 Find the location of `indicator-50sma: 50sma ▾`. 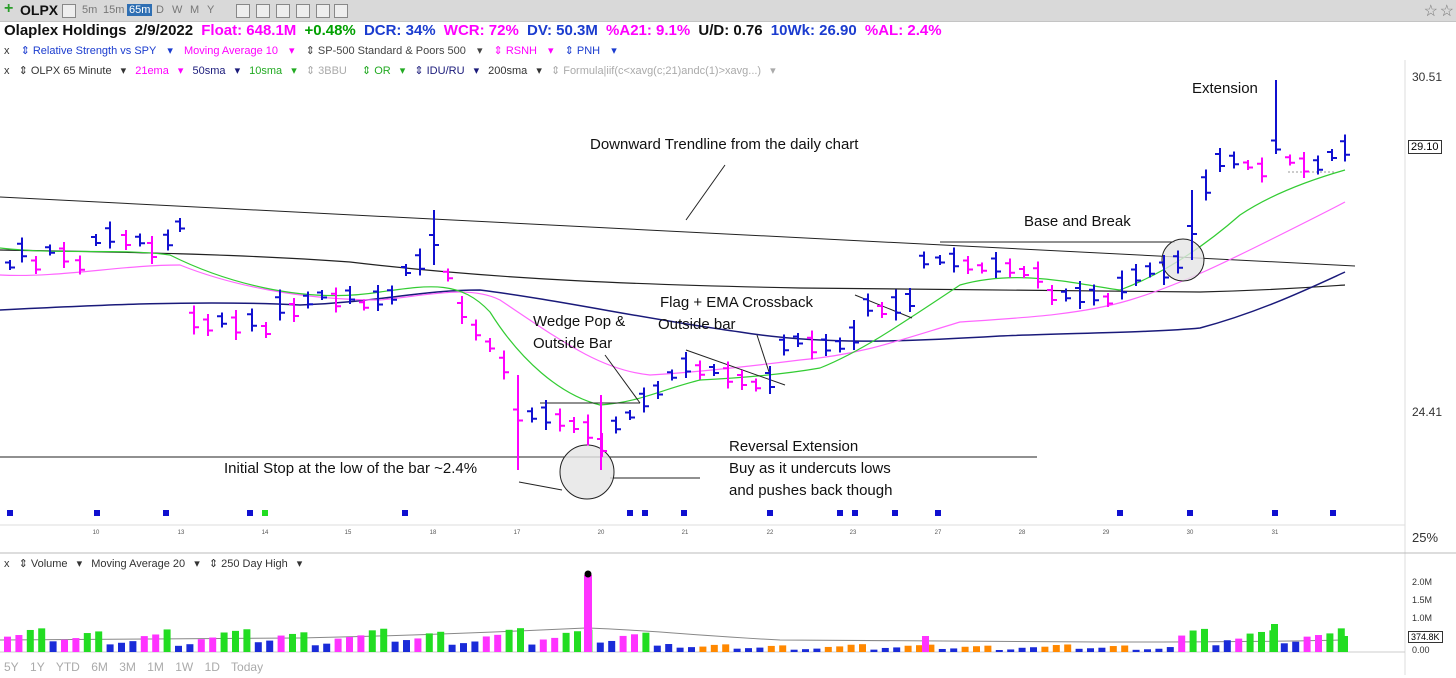

indicator-50sma: 50sma ▾ is located at coordinates (216, 71).